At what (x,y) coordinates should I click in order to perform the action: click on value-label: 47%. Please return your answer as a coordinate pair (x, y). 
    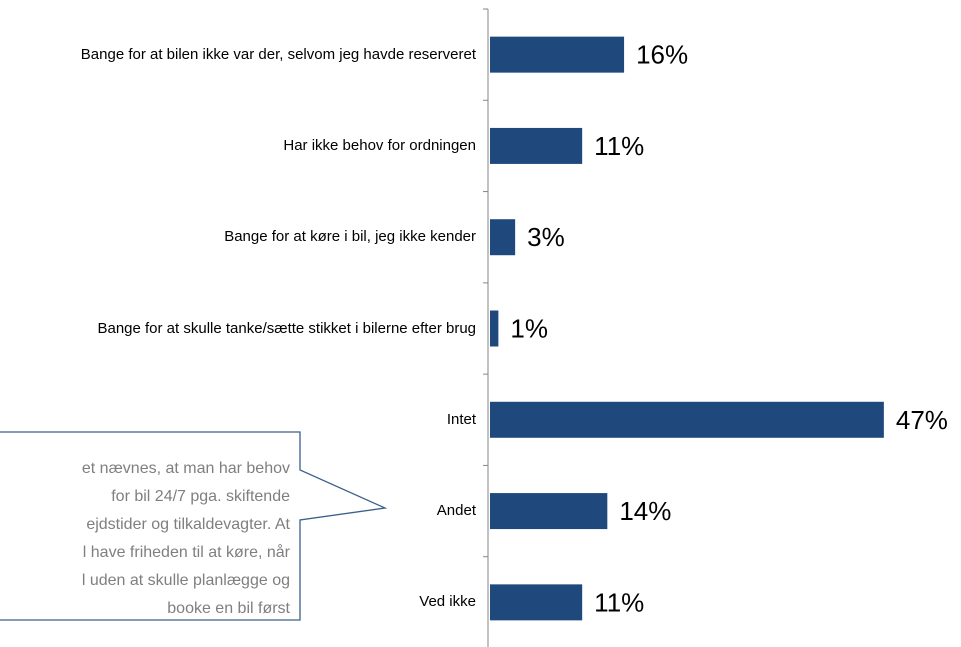
    Looking at the image, I should click on (922, 420).